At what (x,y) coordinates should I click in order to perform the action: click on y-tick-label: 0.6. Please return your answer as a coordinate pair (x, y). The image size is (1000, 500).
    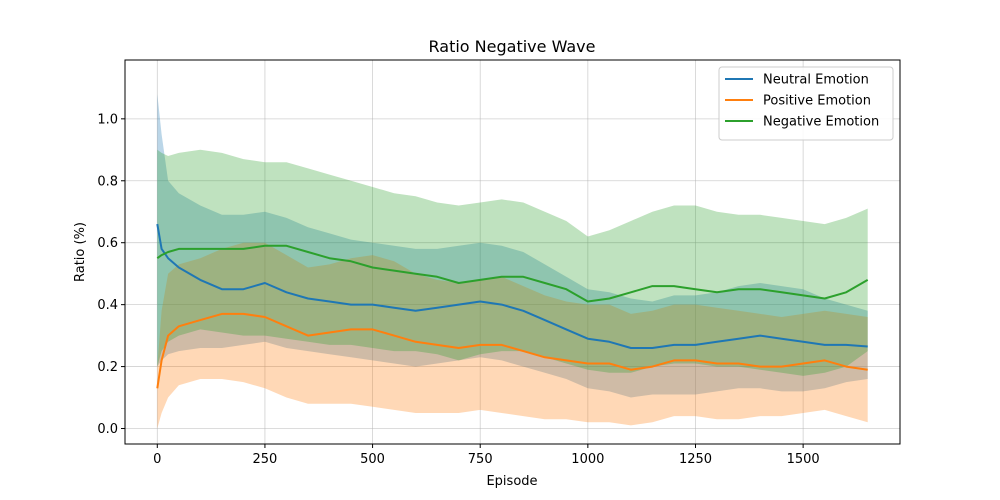
    Looking at the image, I should click on (107, 243).